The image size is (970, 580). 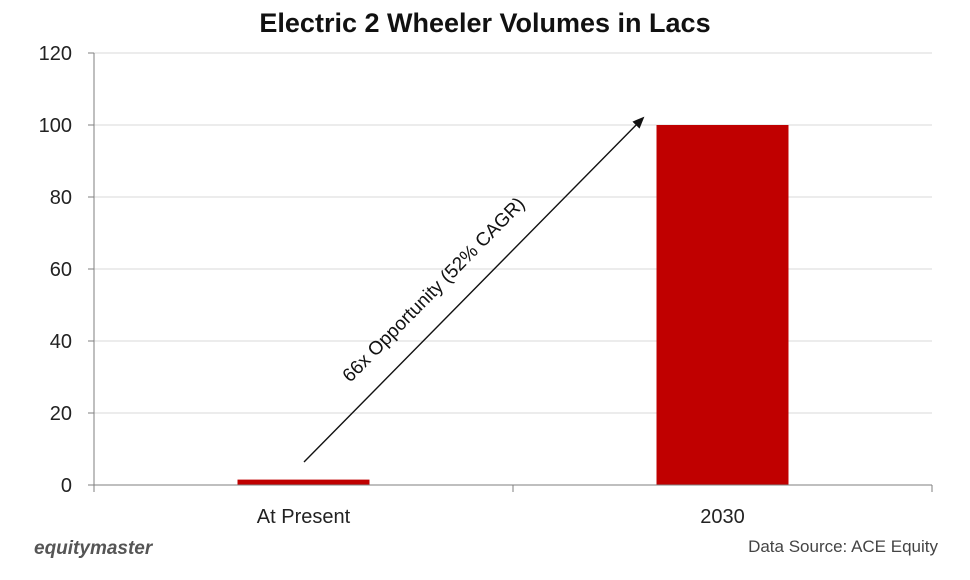 I want to click on y-tick-label: 120, so click(x=55, y=54).